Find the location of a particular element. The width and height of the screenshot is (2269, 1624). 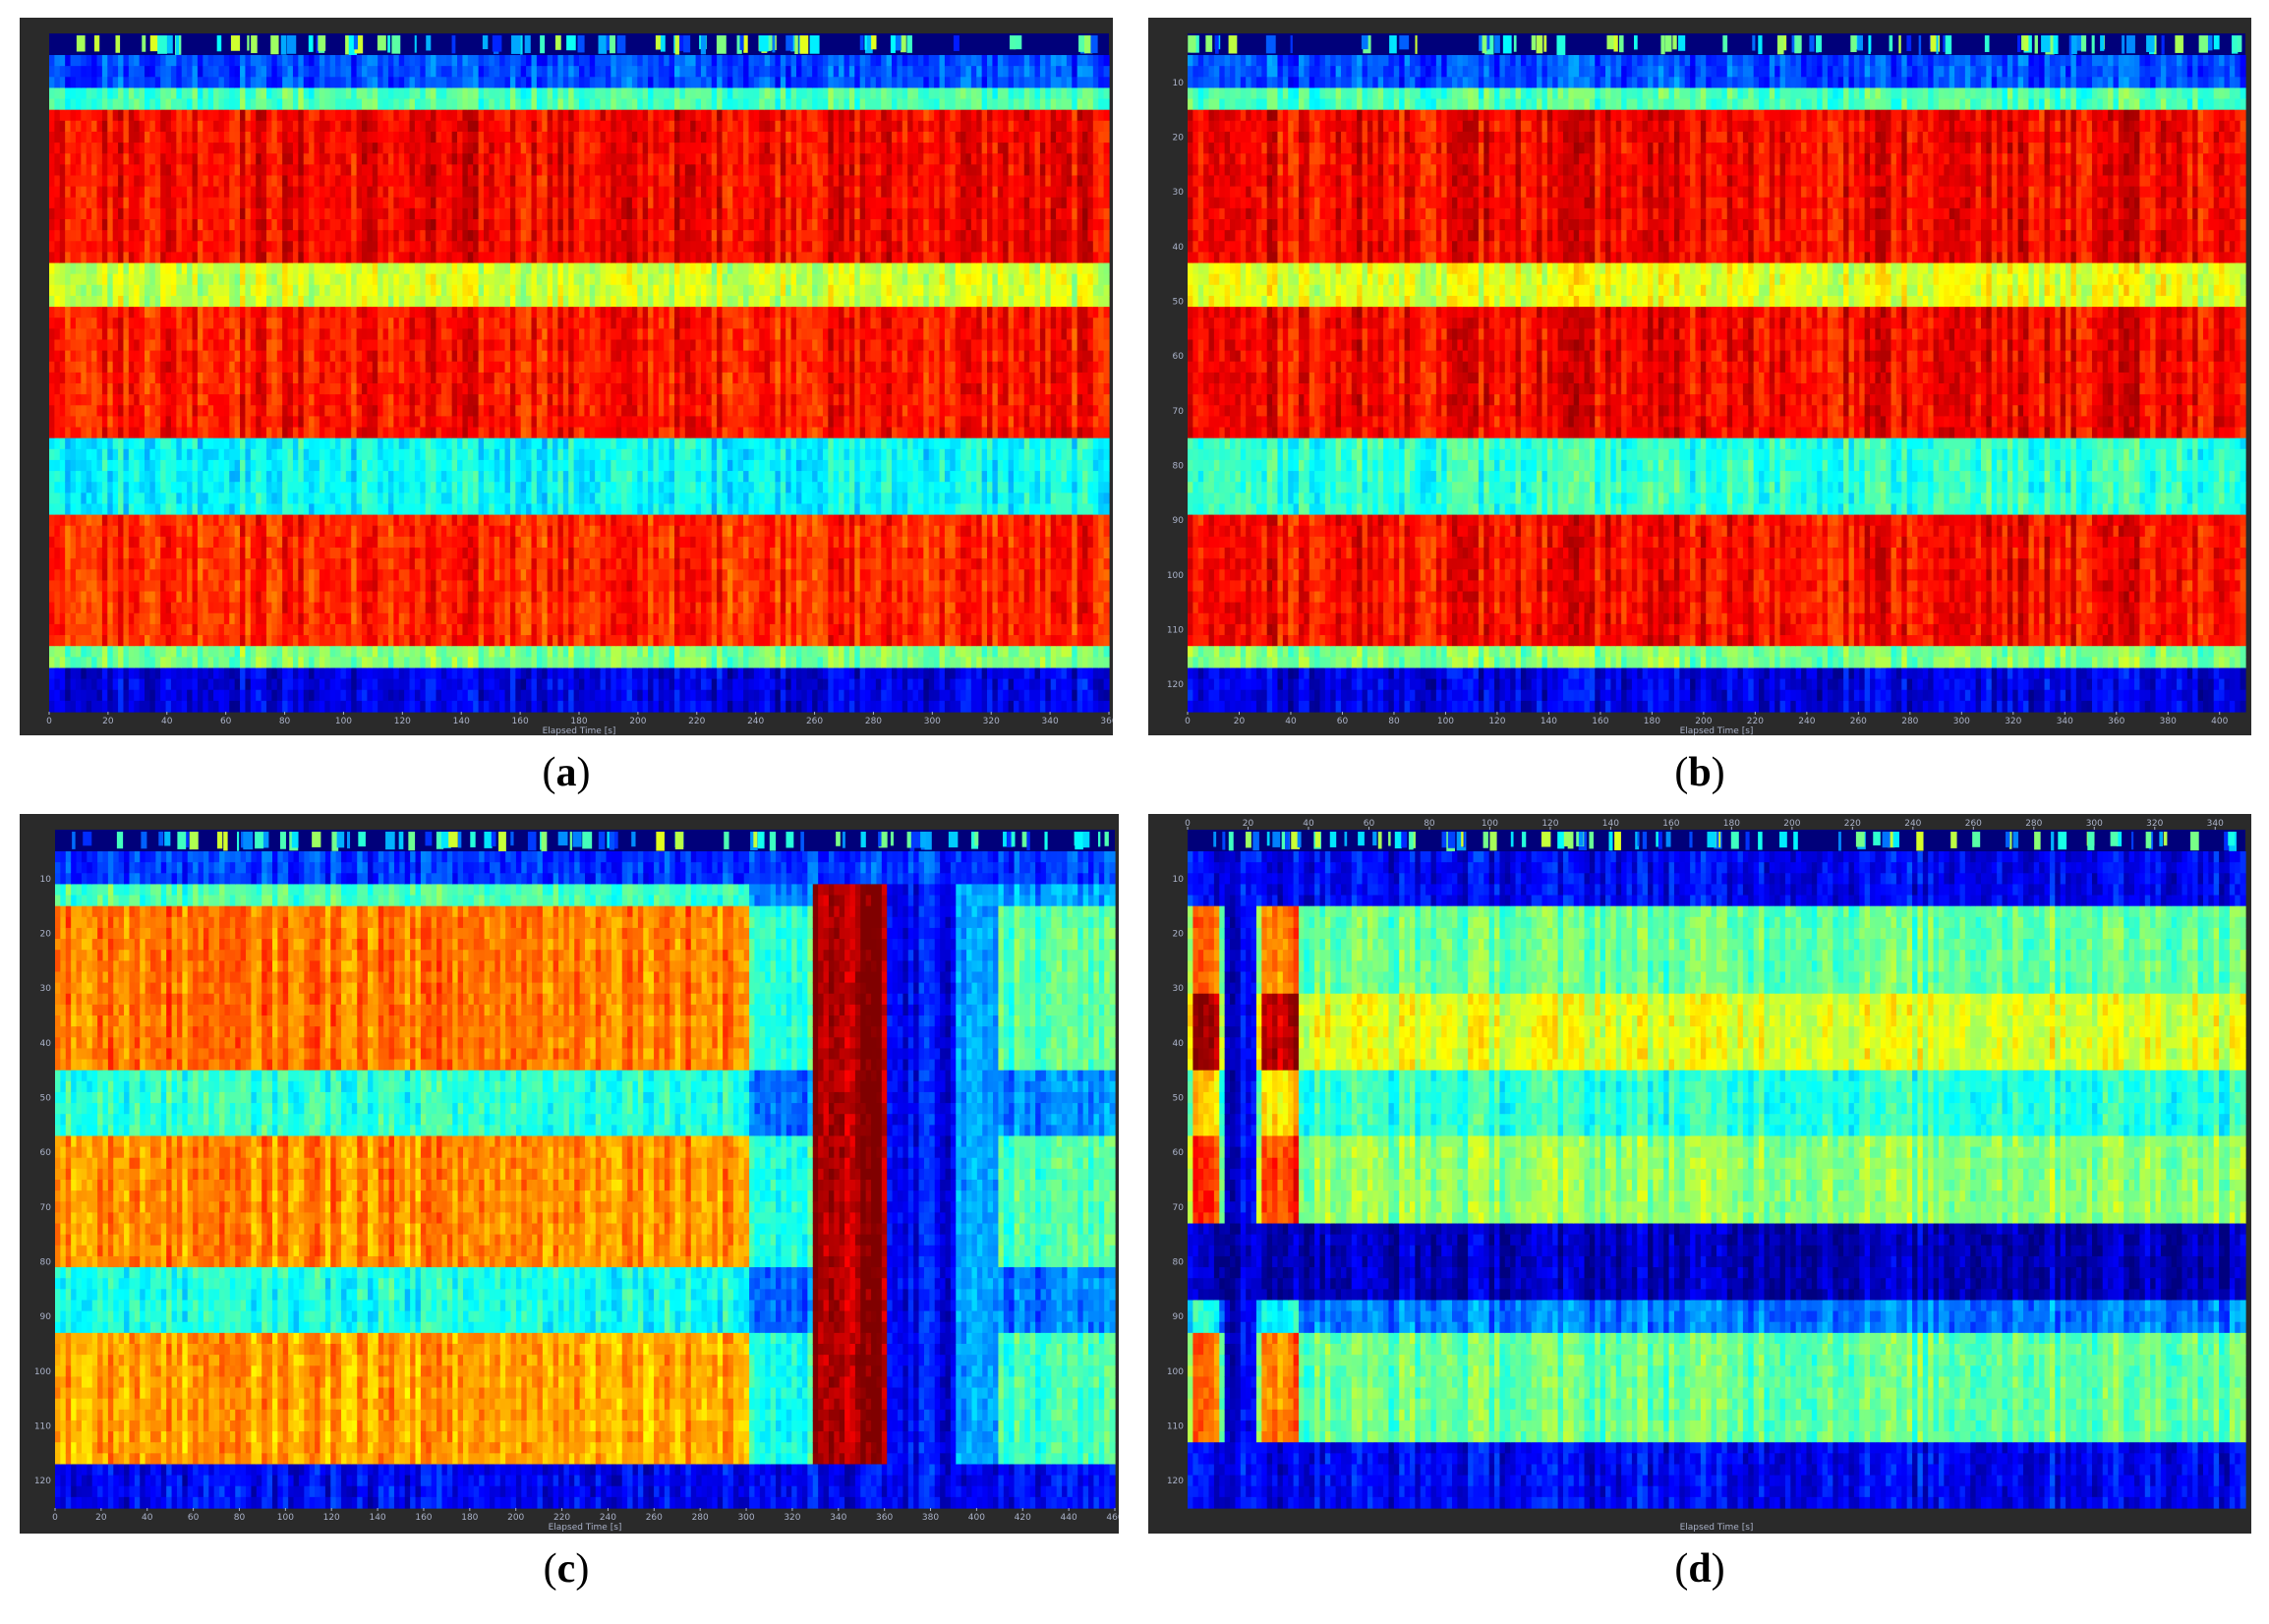

noise-mark is located at coordinates (497, 43).